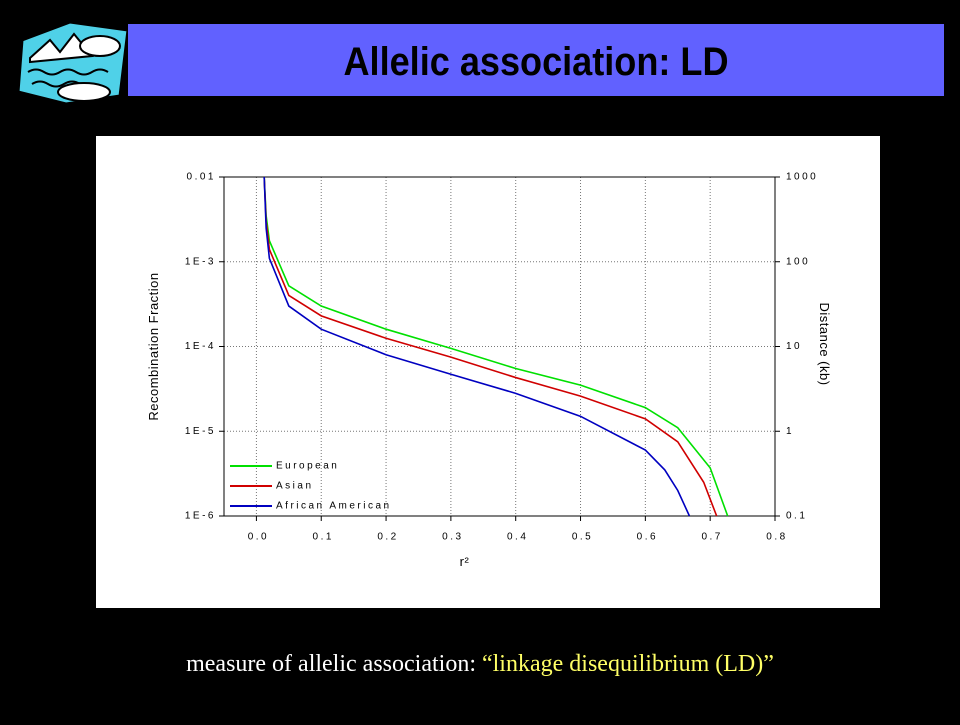 This screenshot has height=725, width=960. I want to click on y2-tick-label: 0.1, so click(796, 516).